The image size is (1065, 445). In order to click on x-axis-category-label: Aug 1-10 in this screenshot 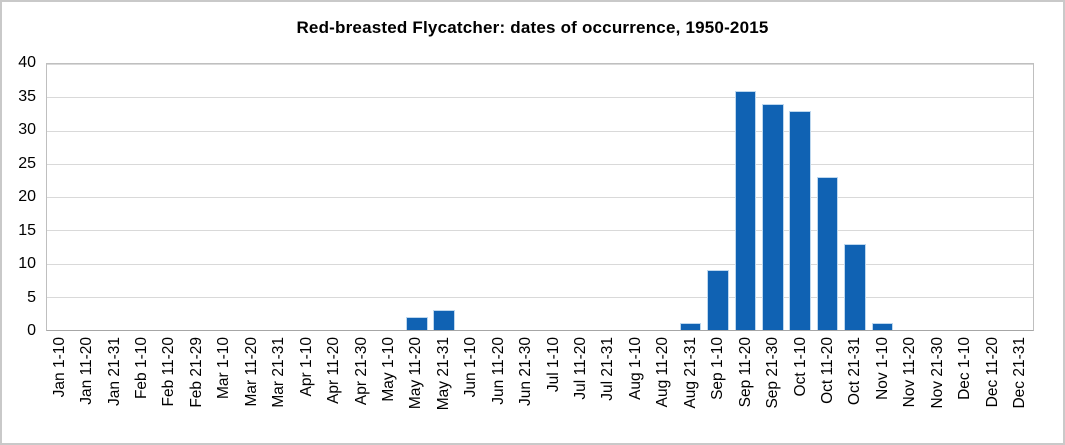, I will do `click(635, 368)`.